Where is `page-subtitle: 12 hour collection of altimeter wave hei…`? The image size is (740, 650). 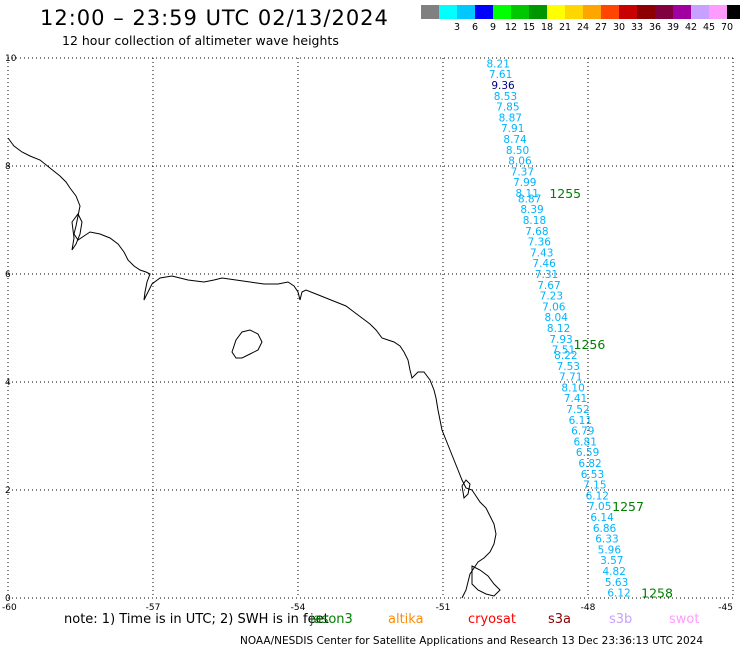
page-subtitle: 12 hour collection of altimeter wave hei… is located at coordinates (200, 40).